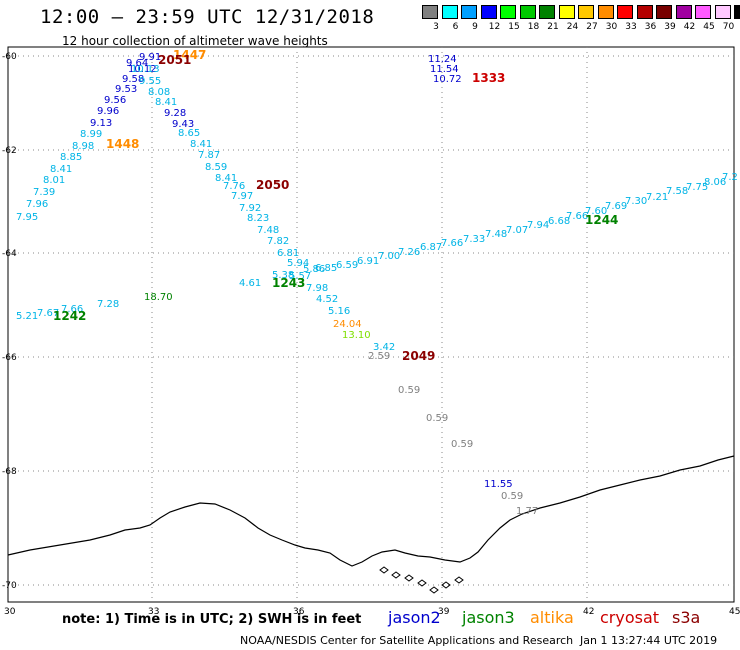 The height and width of the screenshot is (650, 740). Describe the element at coordinates (697, 187) in the screenshot. I see `wave-height-value: 7.75` at that location.